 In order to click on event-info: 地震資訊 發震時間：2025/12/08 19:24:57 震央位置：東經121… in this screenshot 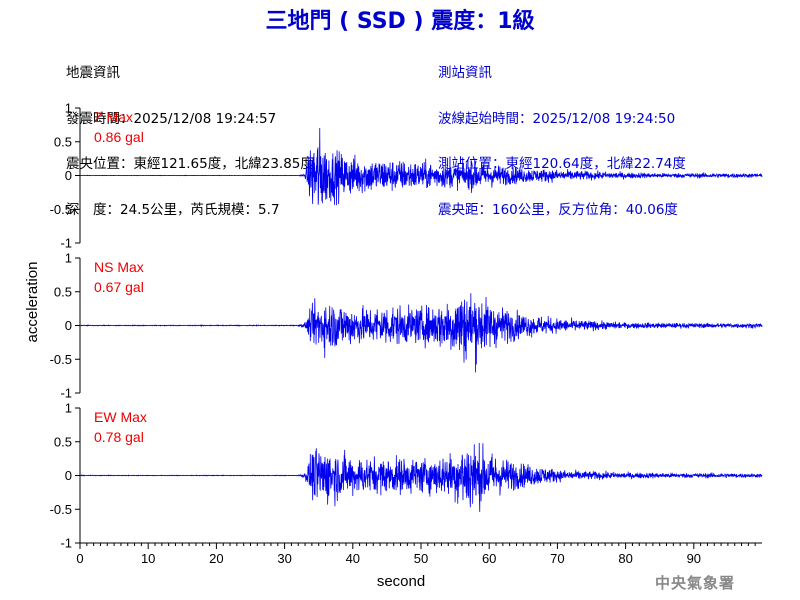, I will do `click(190, 134)`.